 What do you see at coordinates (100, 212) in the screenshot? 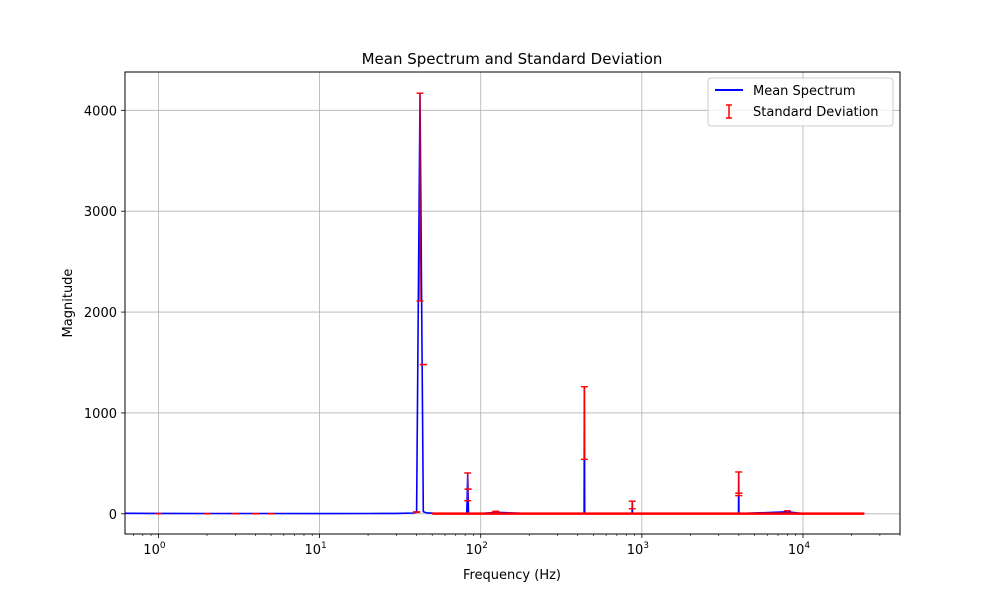
I see `y-tick-label: 3000` at bounding box center [100, 212].